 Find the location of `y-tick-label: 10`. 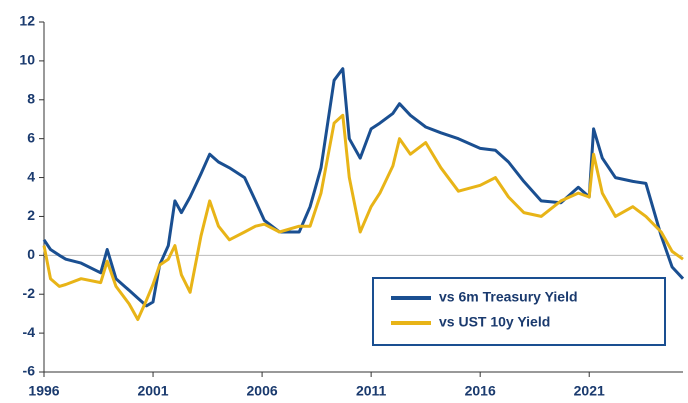

y-tick-label: 10 is located at coordinates (27, 60).